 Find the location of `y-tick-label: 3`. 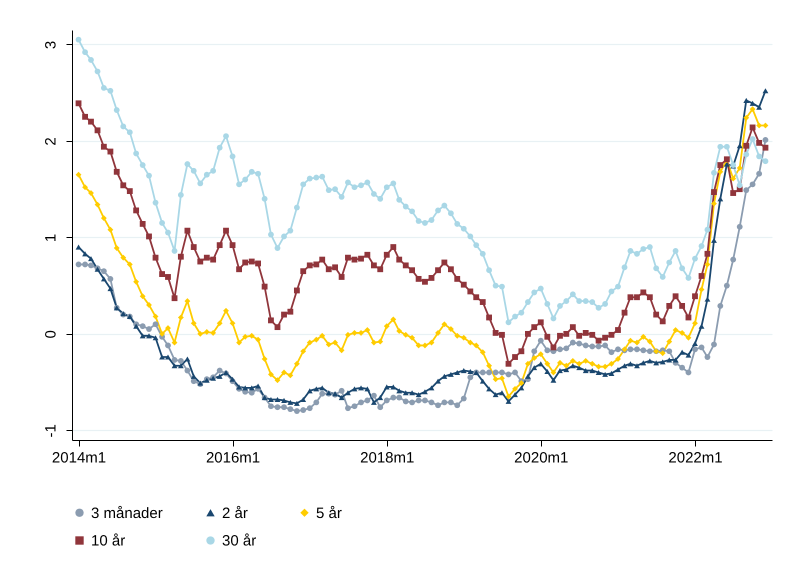

y-tick-label: 3 is located at coordinates (51, 45).